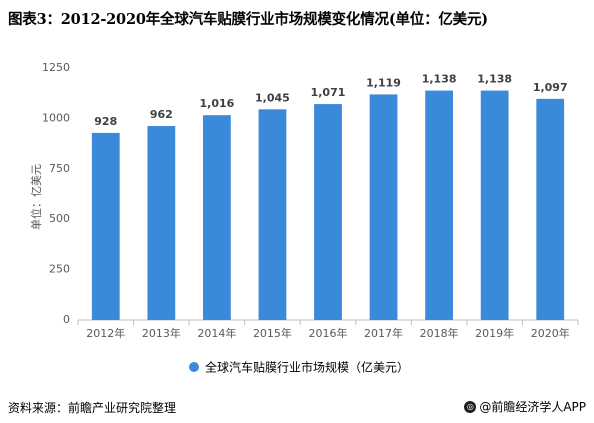  Describe the element at coordinates (272, 333) in the screenshot. I see `x-tick-label: 2015年` at that location.